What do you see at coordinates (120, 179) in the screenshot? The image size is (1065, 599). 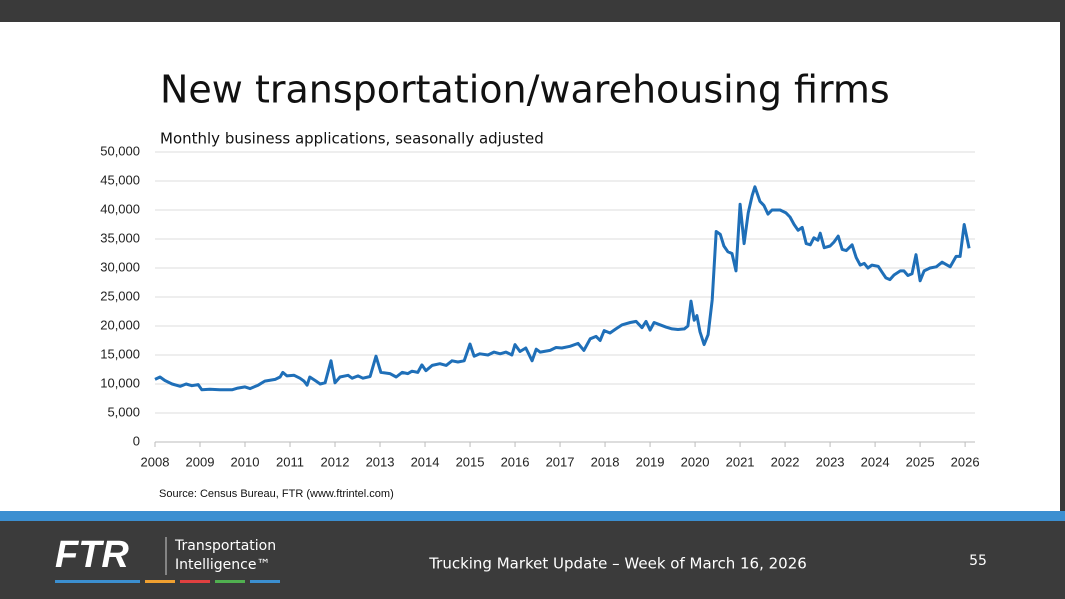 I see `y-tick-label: 45,000` at bounding box center [120, 179].